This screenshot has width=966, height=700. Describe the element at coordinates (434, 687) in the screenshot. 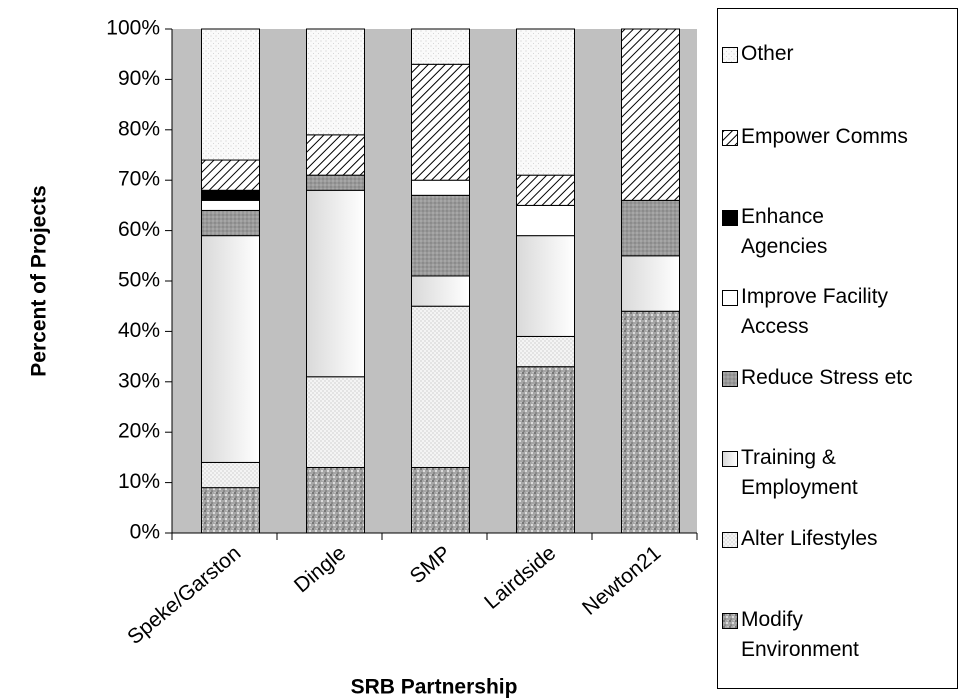

I see `x-axis-title: SRB Partnership` at that location.